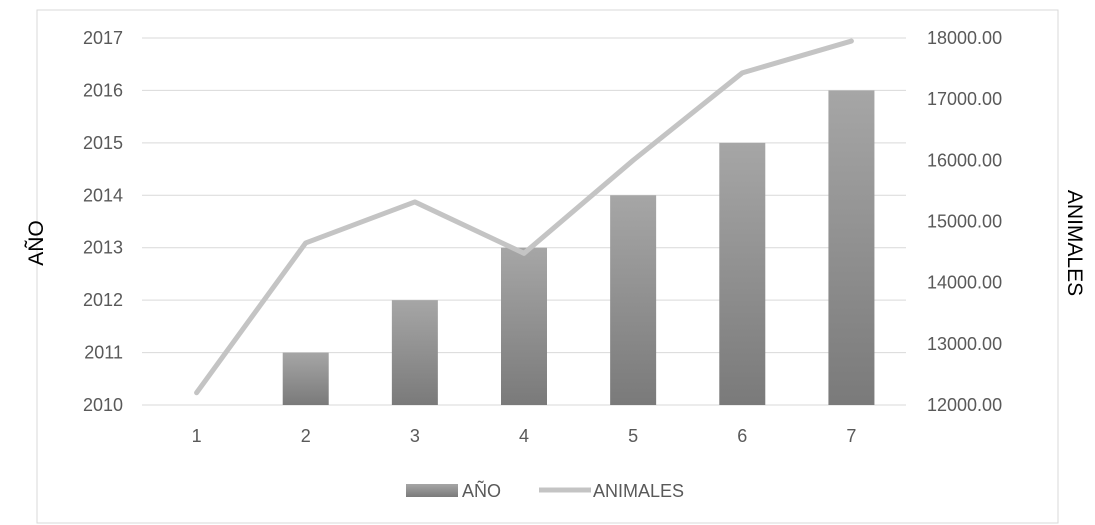  What do you see at coordinates (306, 436) in the screenshot?
I see `x-tick-label: 2` at bounding box center [306, 436].